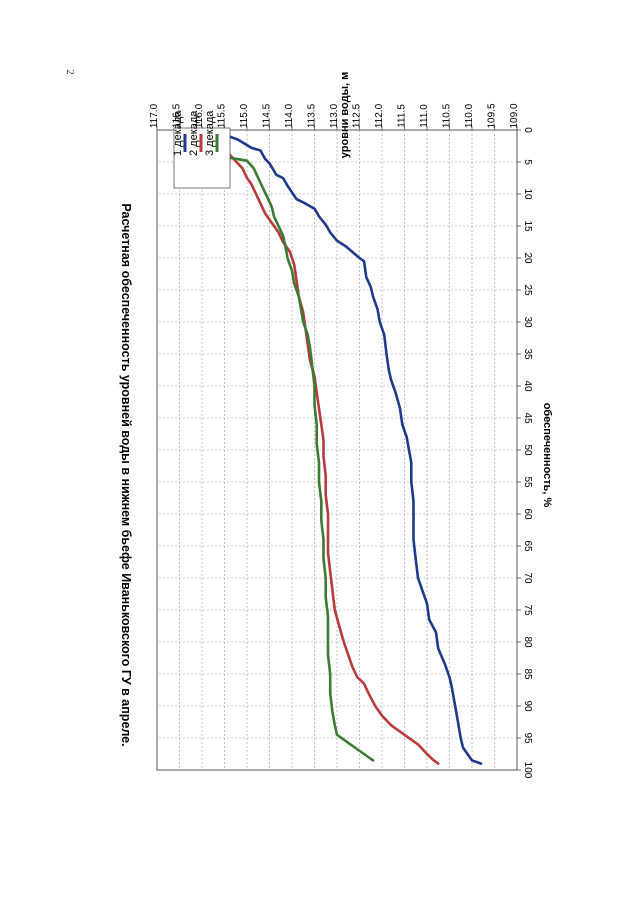  What do you see at coordinates (357, 115) in the screenshot?
I see `y-tick-label: 112.5` at bounding box center [357, 115].